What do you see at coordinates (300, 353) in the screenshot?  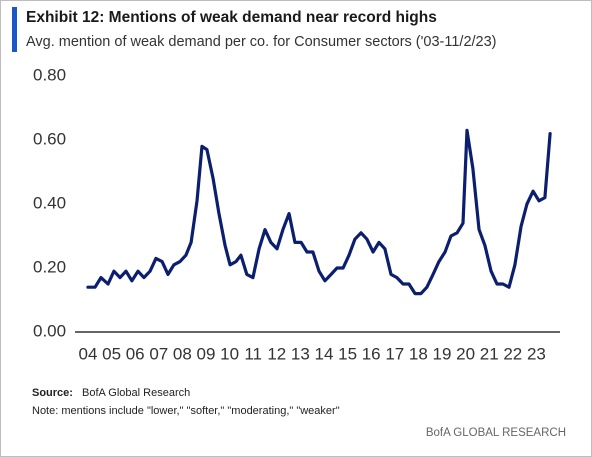 I see `x-tick-label: 13` at bounding box center [300, 353].